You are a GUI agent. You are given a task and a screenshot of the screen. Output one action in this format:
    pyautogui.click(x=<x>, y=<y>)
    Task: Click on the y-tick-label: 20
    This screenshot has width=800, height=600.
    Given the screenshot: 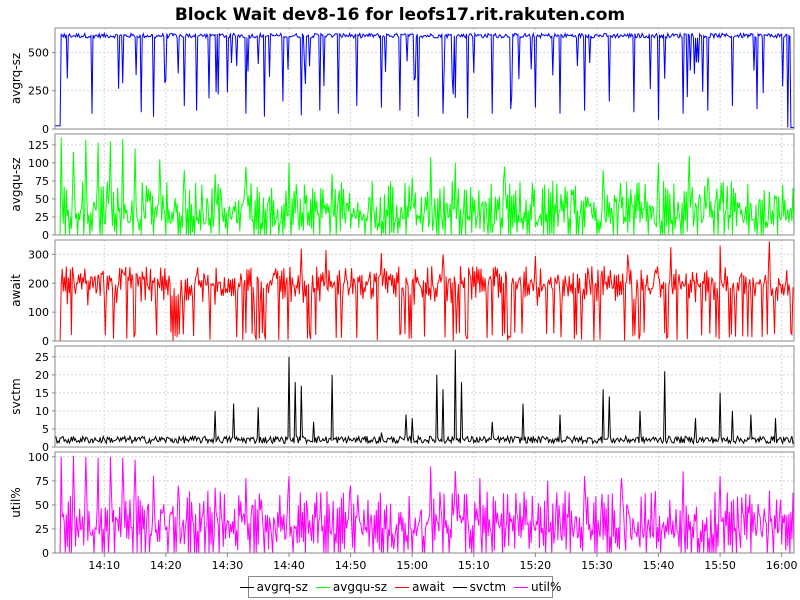 What is the action you would take?
    pyautogui.click(x=42, y=375)
    